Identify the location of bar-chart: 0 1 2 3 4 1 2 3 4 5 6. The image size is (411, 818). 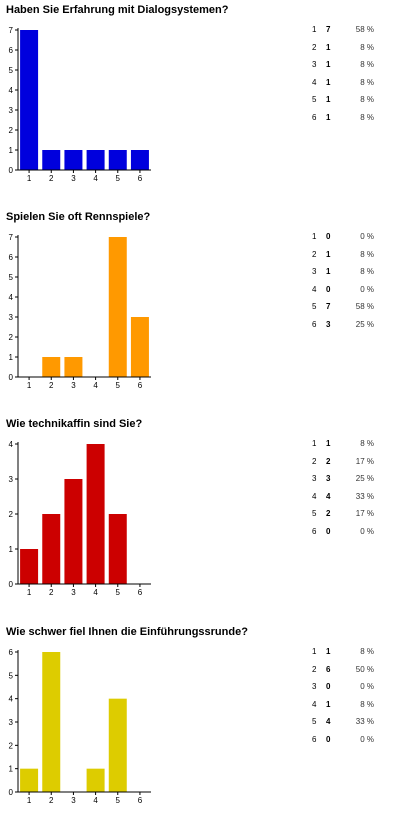
(80, 518).